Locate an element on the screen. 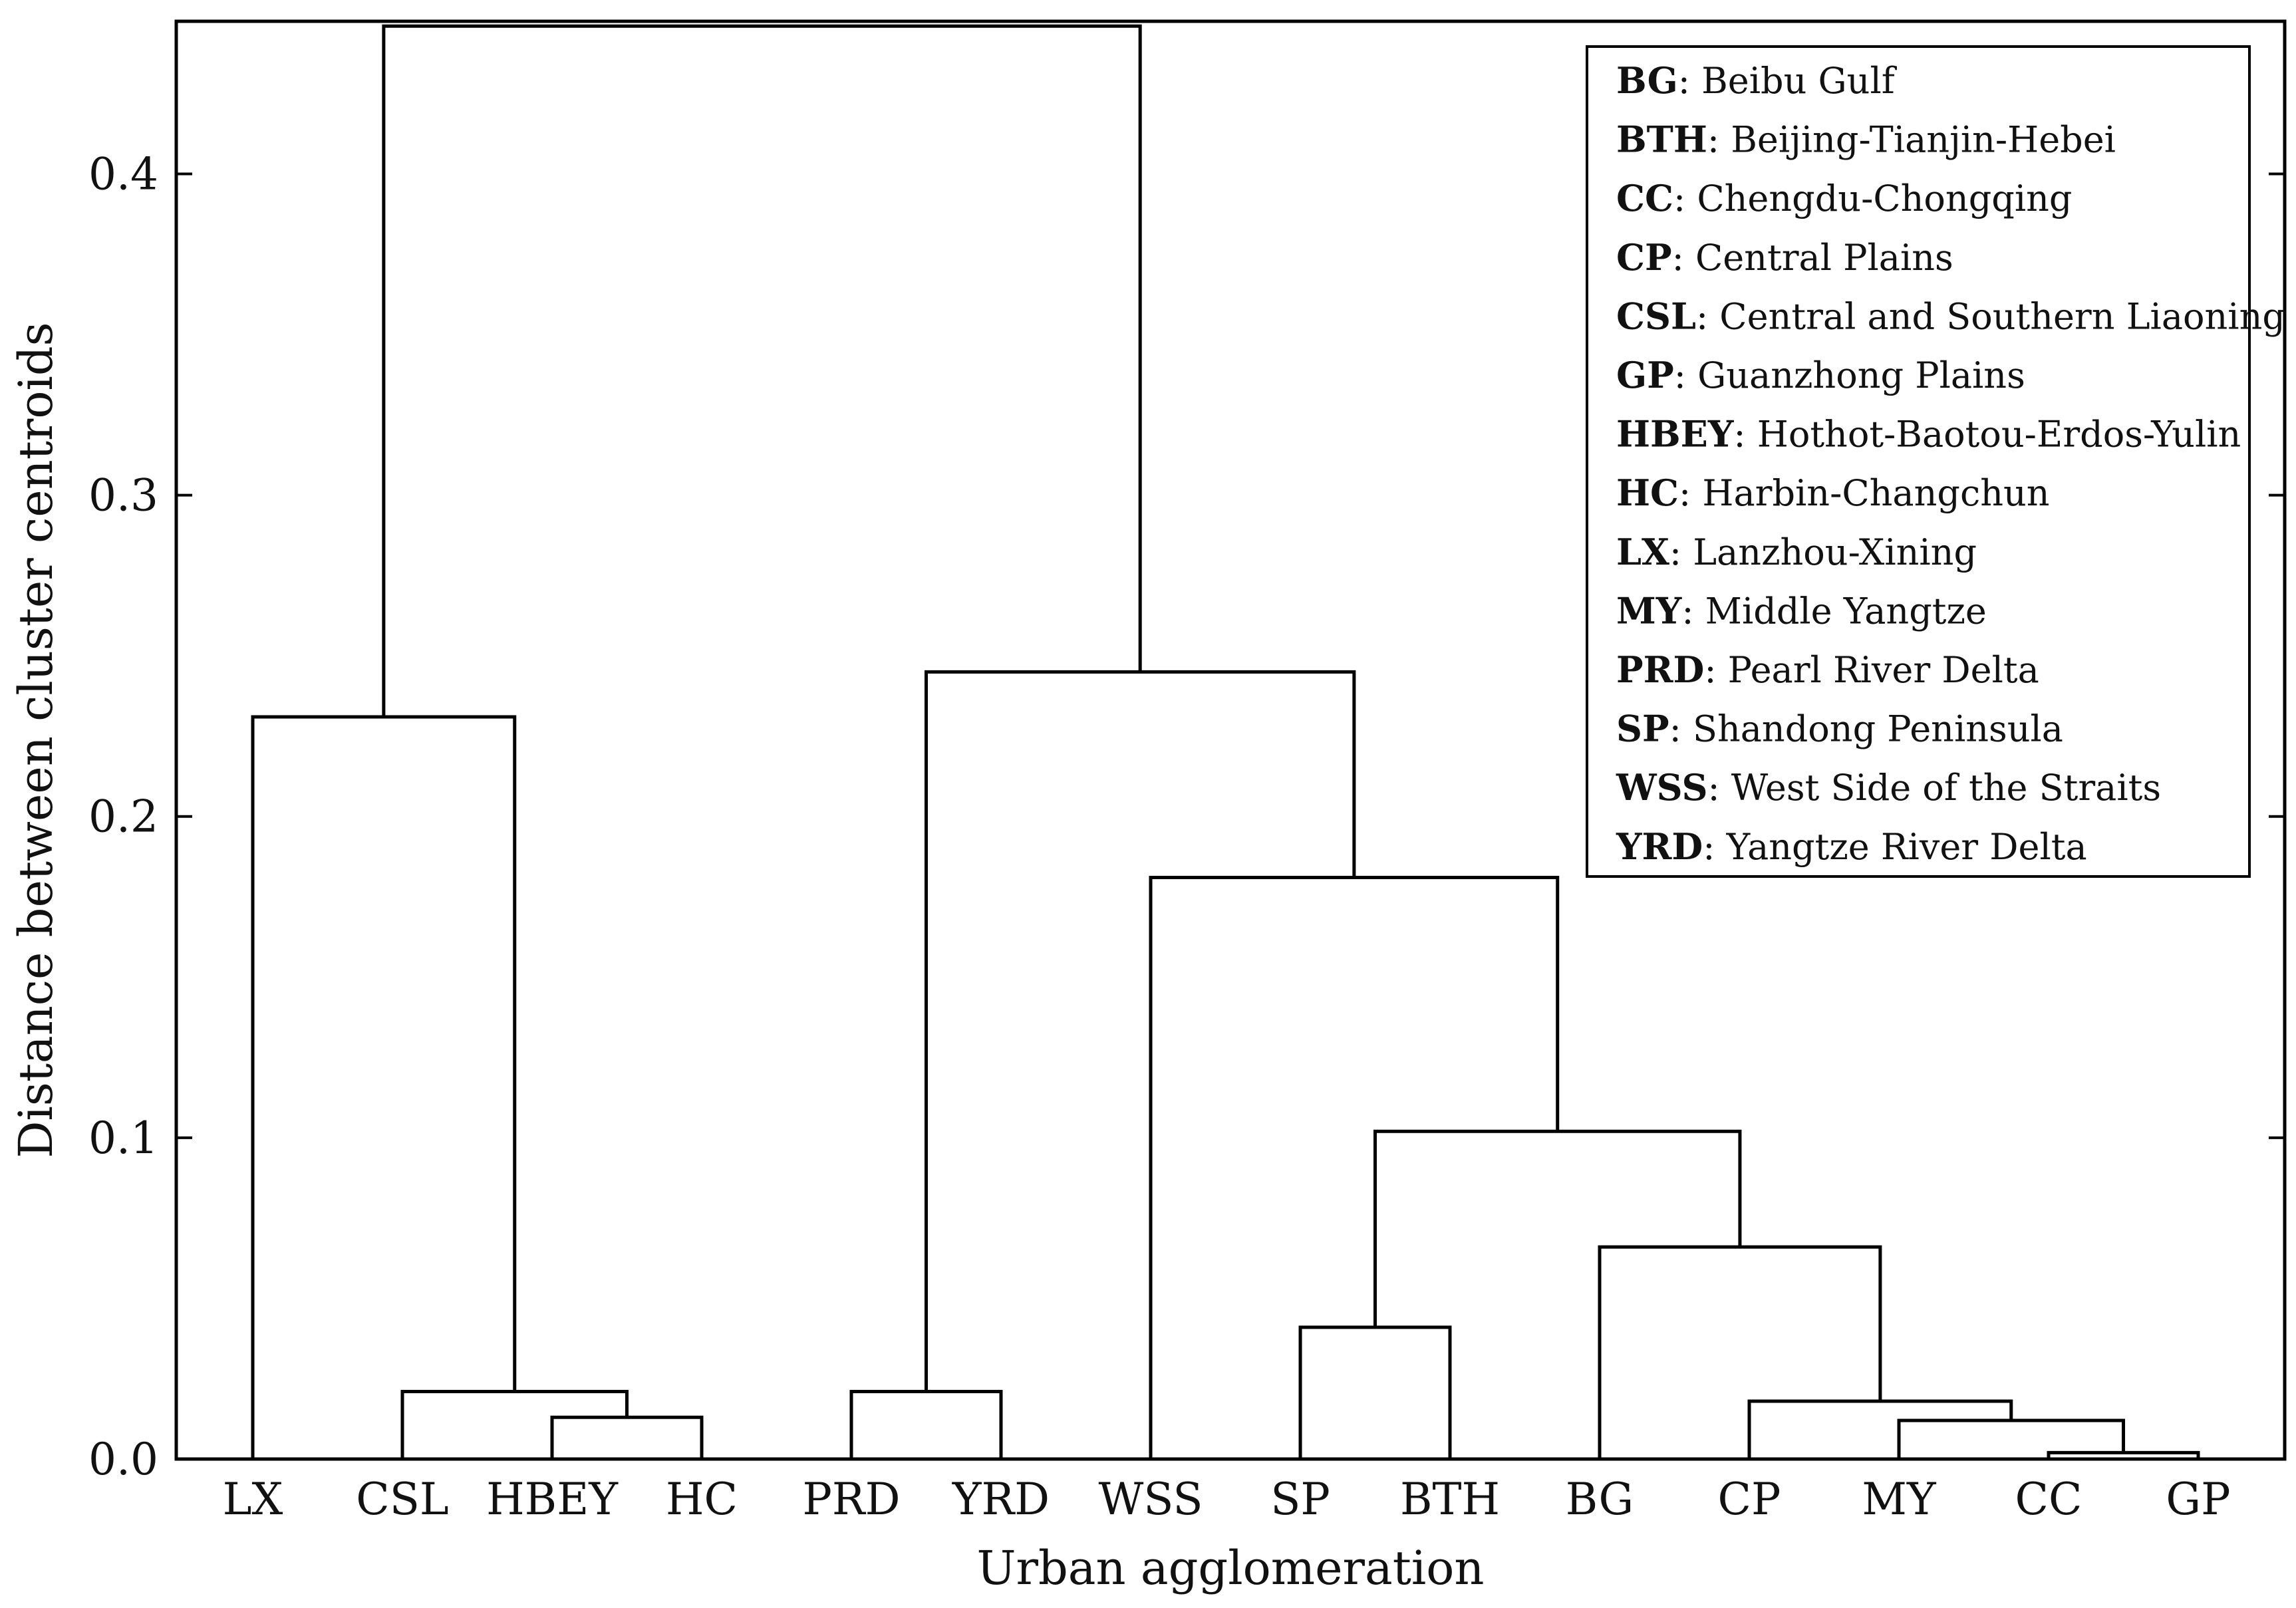 The width and height of the screenshot is (2296, 1608). x-axis-ticks: LX CSL HBEY HC PRD YRD WSS SP BTH BG CP MY CC GP is located at coordinates (1227, 1499).